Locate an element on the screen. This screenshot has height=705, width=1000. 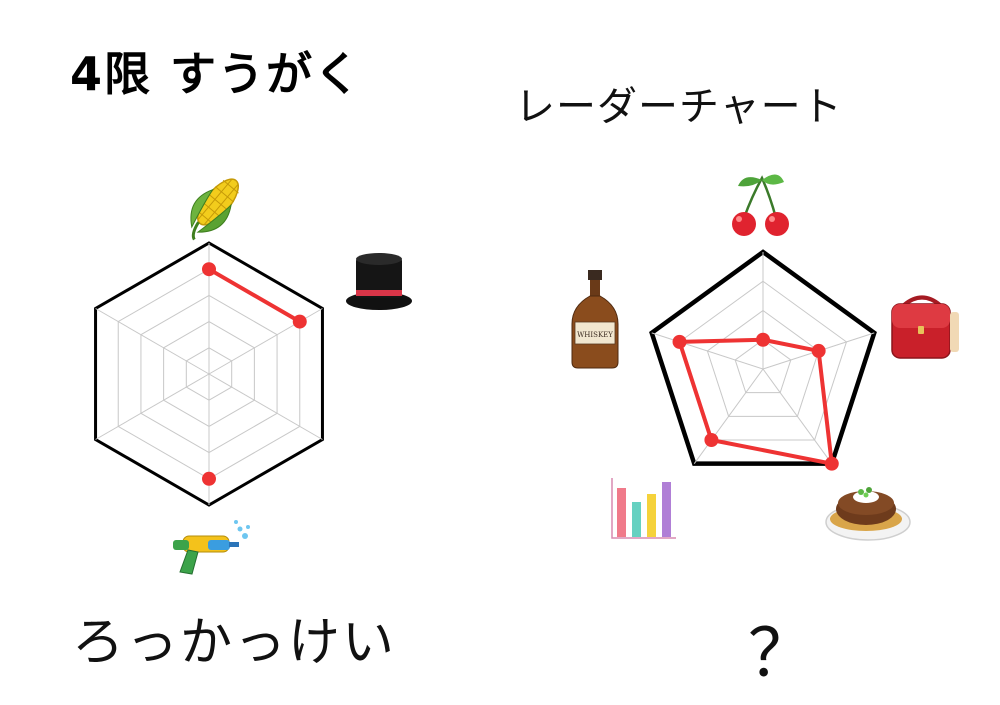
bar-chart-icon is located at coordinates (643, 508).